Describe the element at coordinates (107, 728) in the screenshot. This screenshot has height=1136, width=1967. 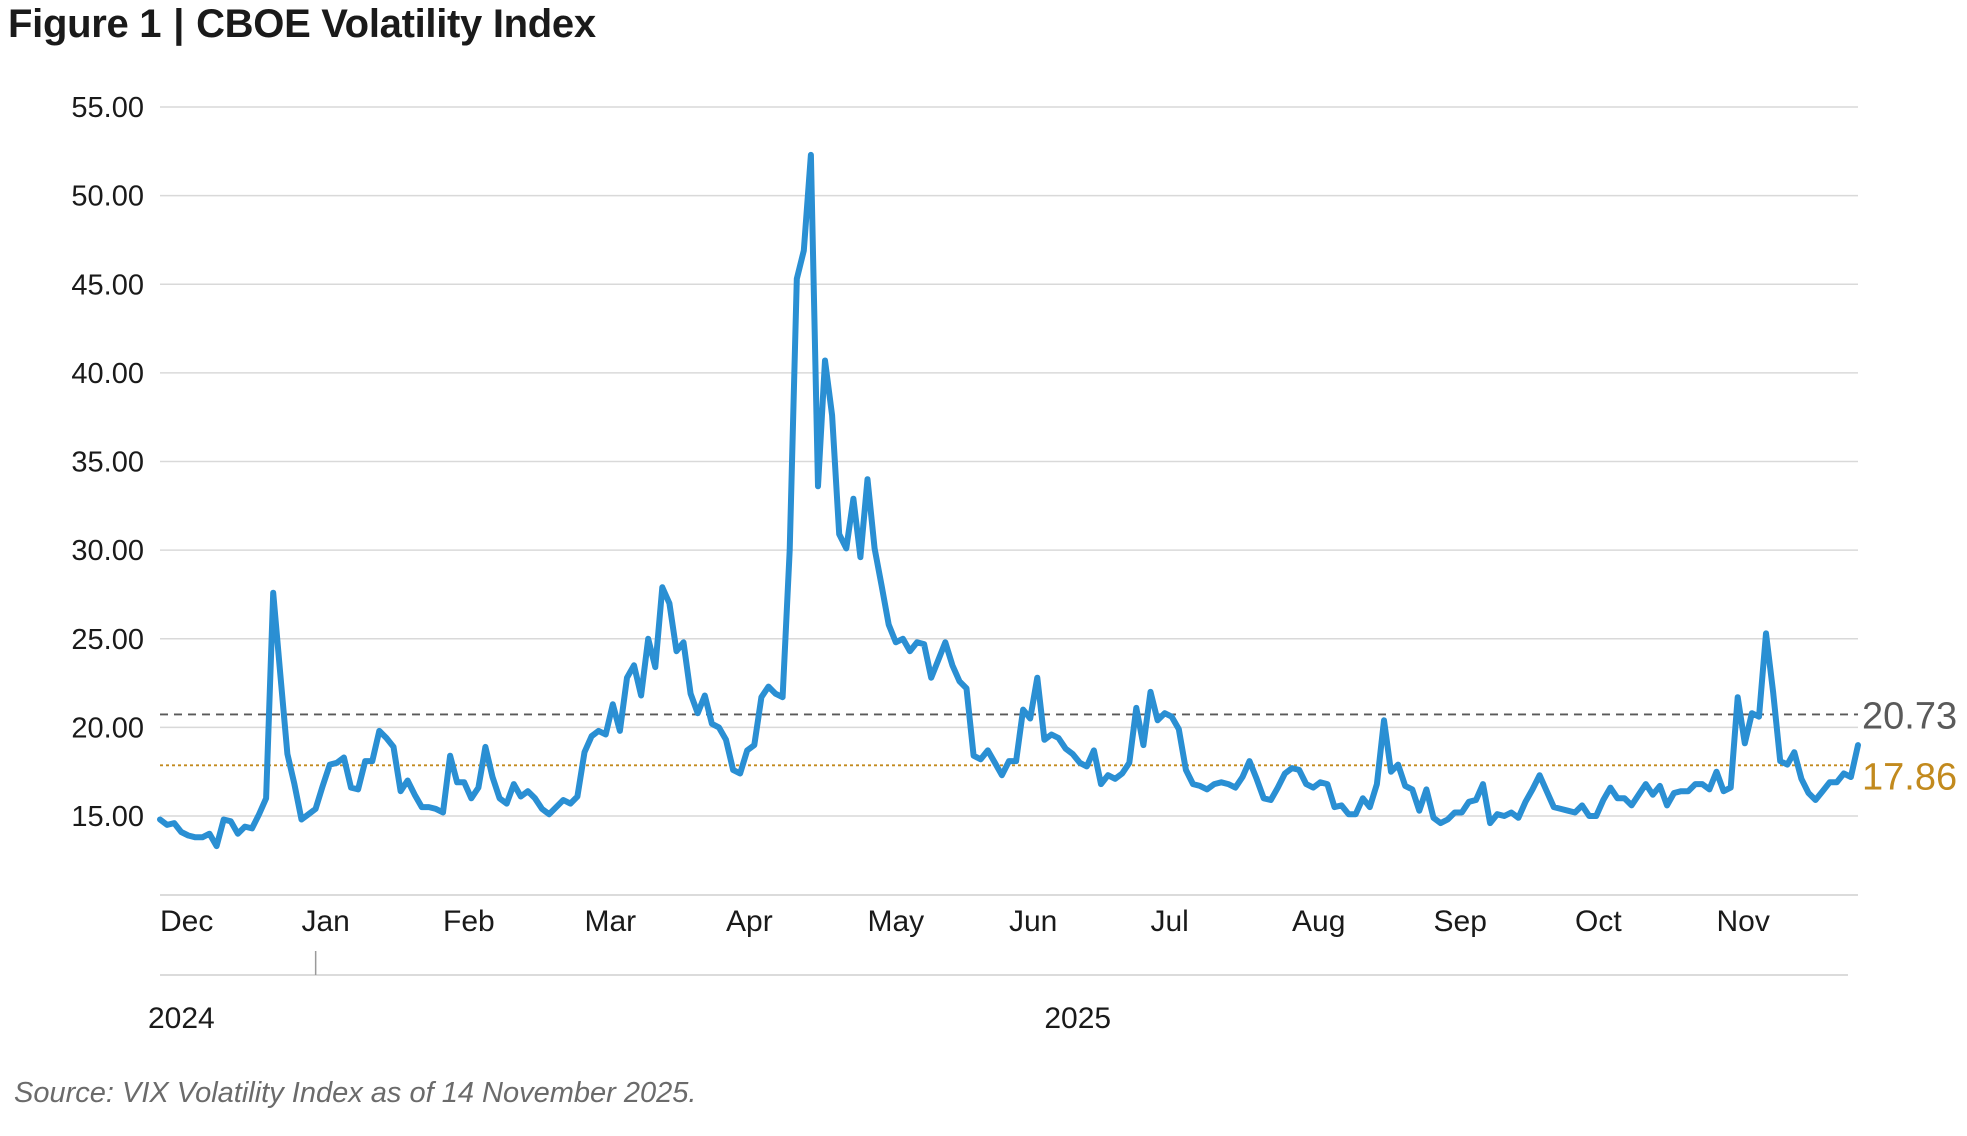
I see `y-tick-label: 20.00` at that location.